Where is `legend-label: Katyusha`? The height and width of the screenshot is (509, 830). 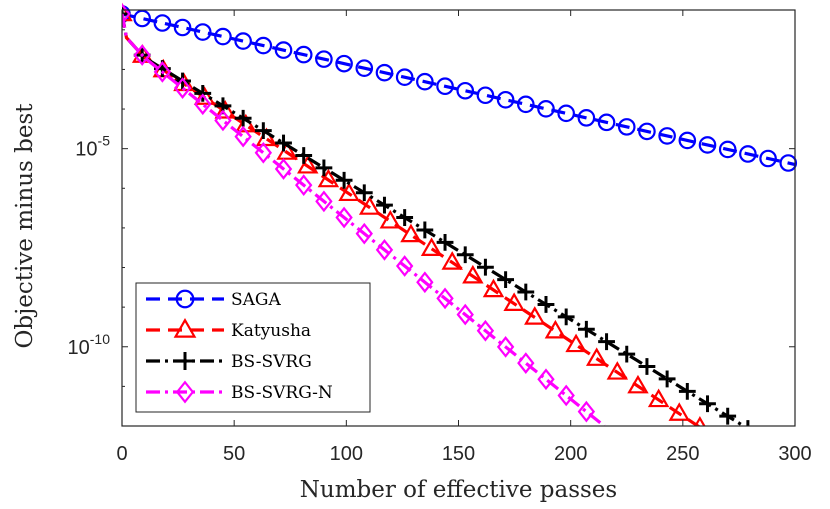
legend-label: Katyusha is located at coordinates (271, 331).